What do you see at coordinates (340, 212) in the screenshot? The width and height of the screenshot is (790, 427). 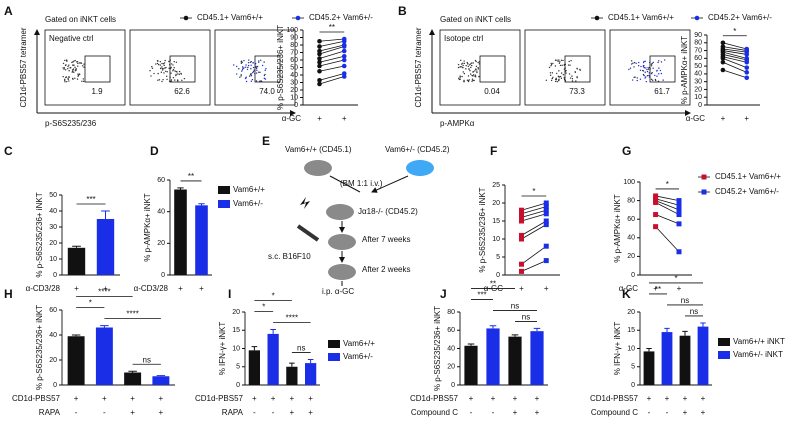 I see `mouse-icon` at bounding box center [340, 212].